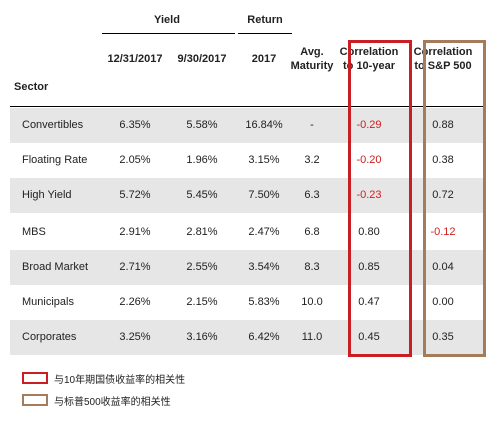 Image resolution: width=490 pixels, height=421 pixels. Describe the element at coordinates (369, 302) in the screenshot. I see `cell-corr-10yr: 0.47` at that location.